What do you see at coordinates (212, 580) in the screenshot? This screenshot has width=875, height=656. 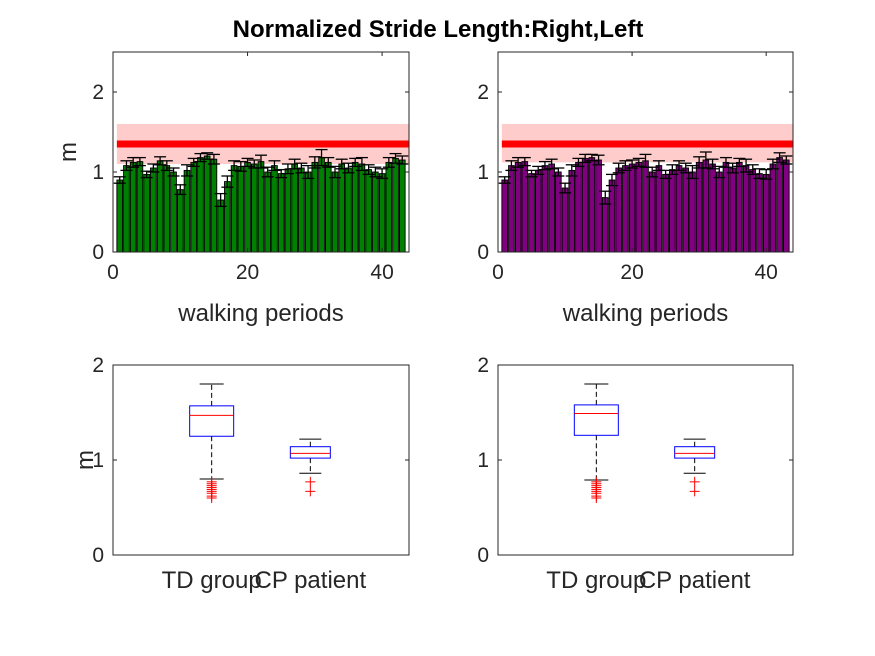 I see `category-label: TD group` at bounding box center [212, 580].